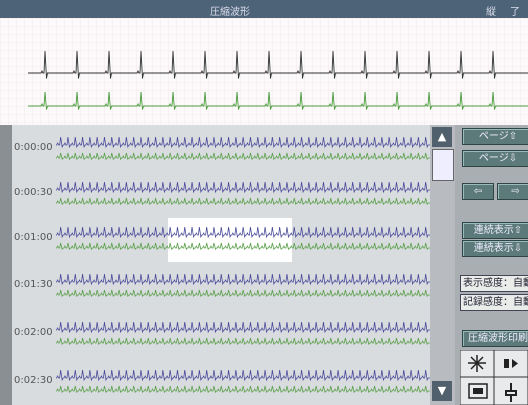 This screenshot has height=405, width=528. What do you see at coordinates (478, 191) in the screenshot?
I see `left-button: ⇦` at bounding box center [478, 191].